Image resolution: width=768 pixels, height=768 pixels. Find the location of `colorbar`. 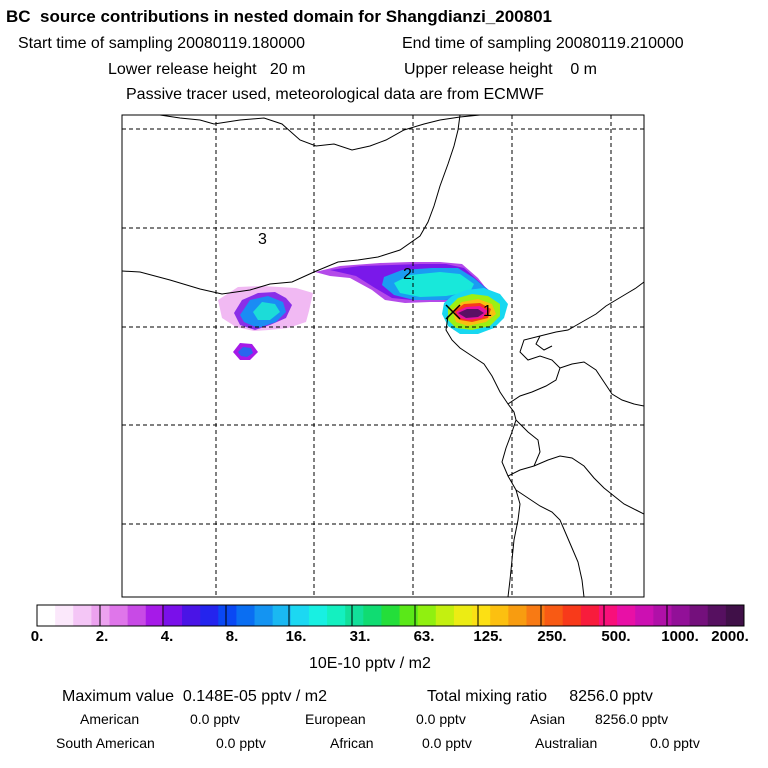

colorbar is located at coordinates (391, 615).